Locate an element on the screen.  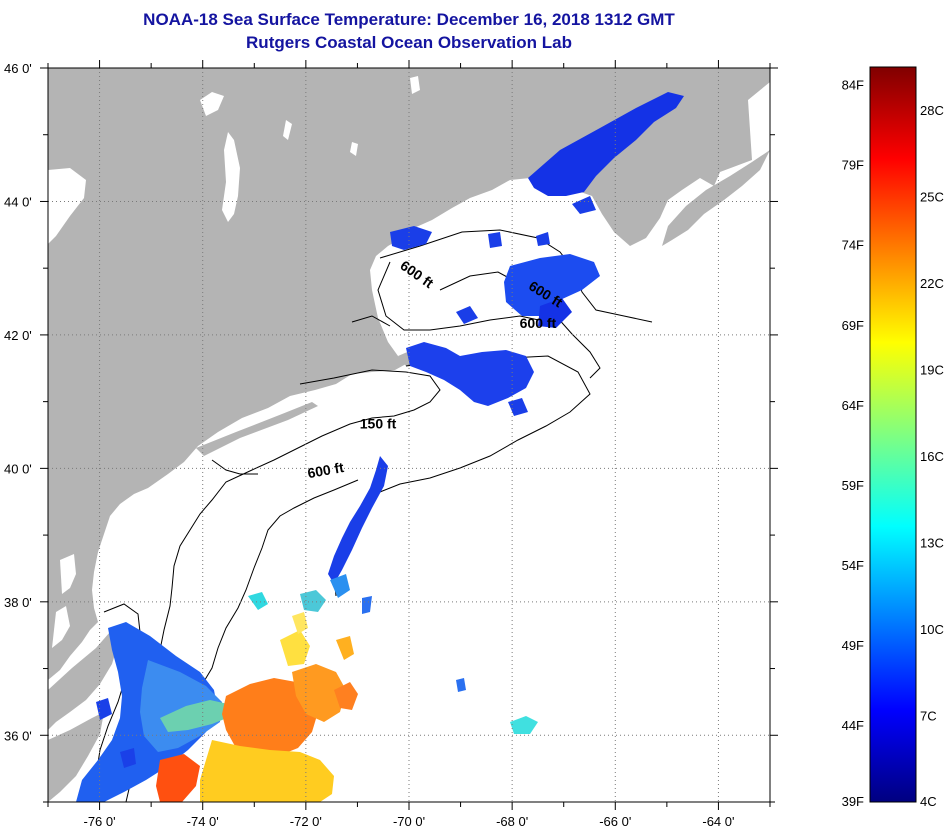
lon-tick-label: -66 0' is located at coordinates (615, 821).